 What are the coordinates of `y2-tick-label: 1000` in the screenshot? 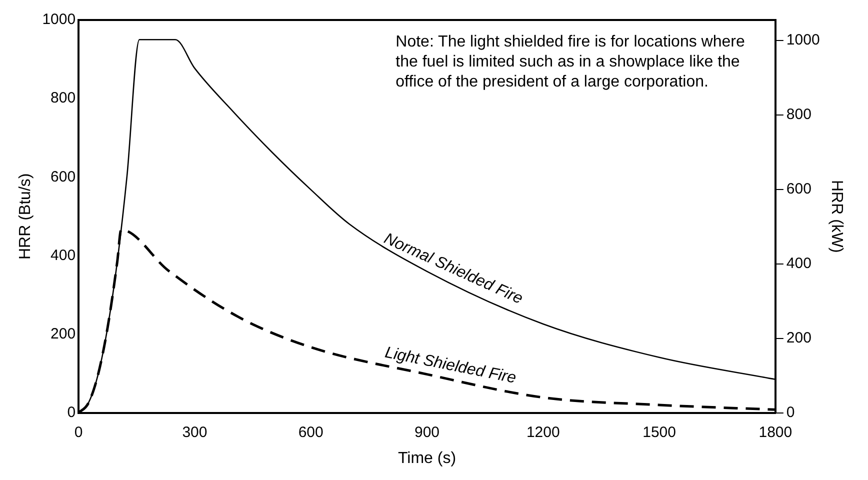 It's located at (803, 40).